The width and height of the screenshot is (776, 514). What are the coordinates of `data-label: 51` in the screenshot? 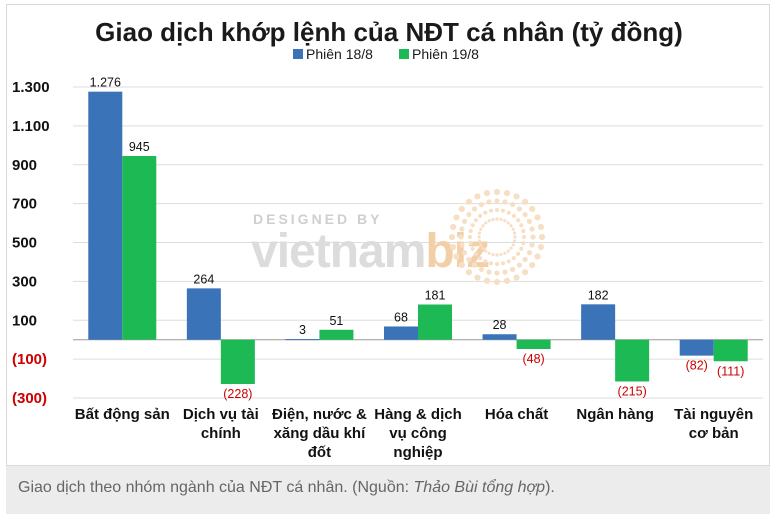 It's located at (336, 321).